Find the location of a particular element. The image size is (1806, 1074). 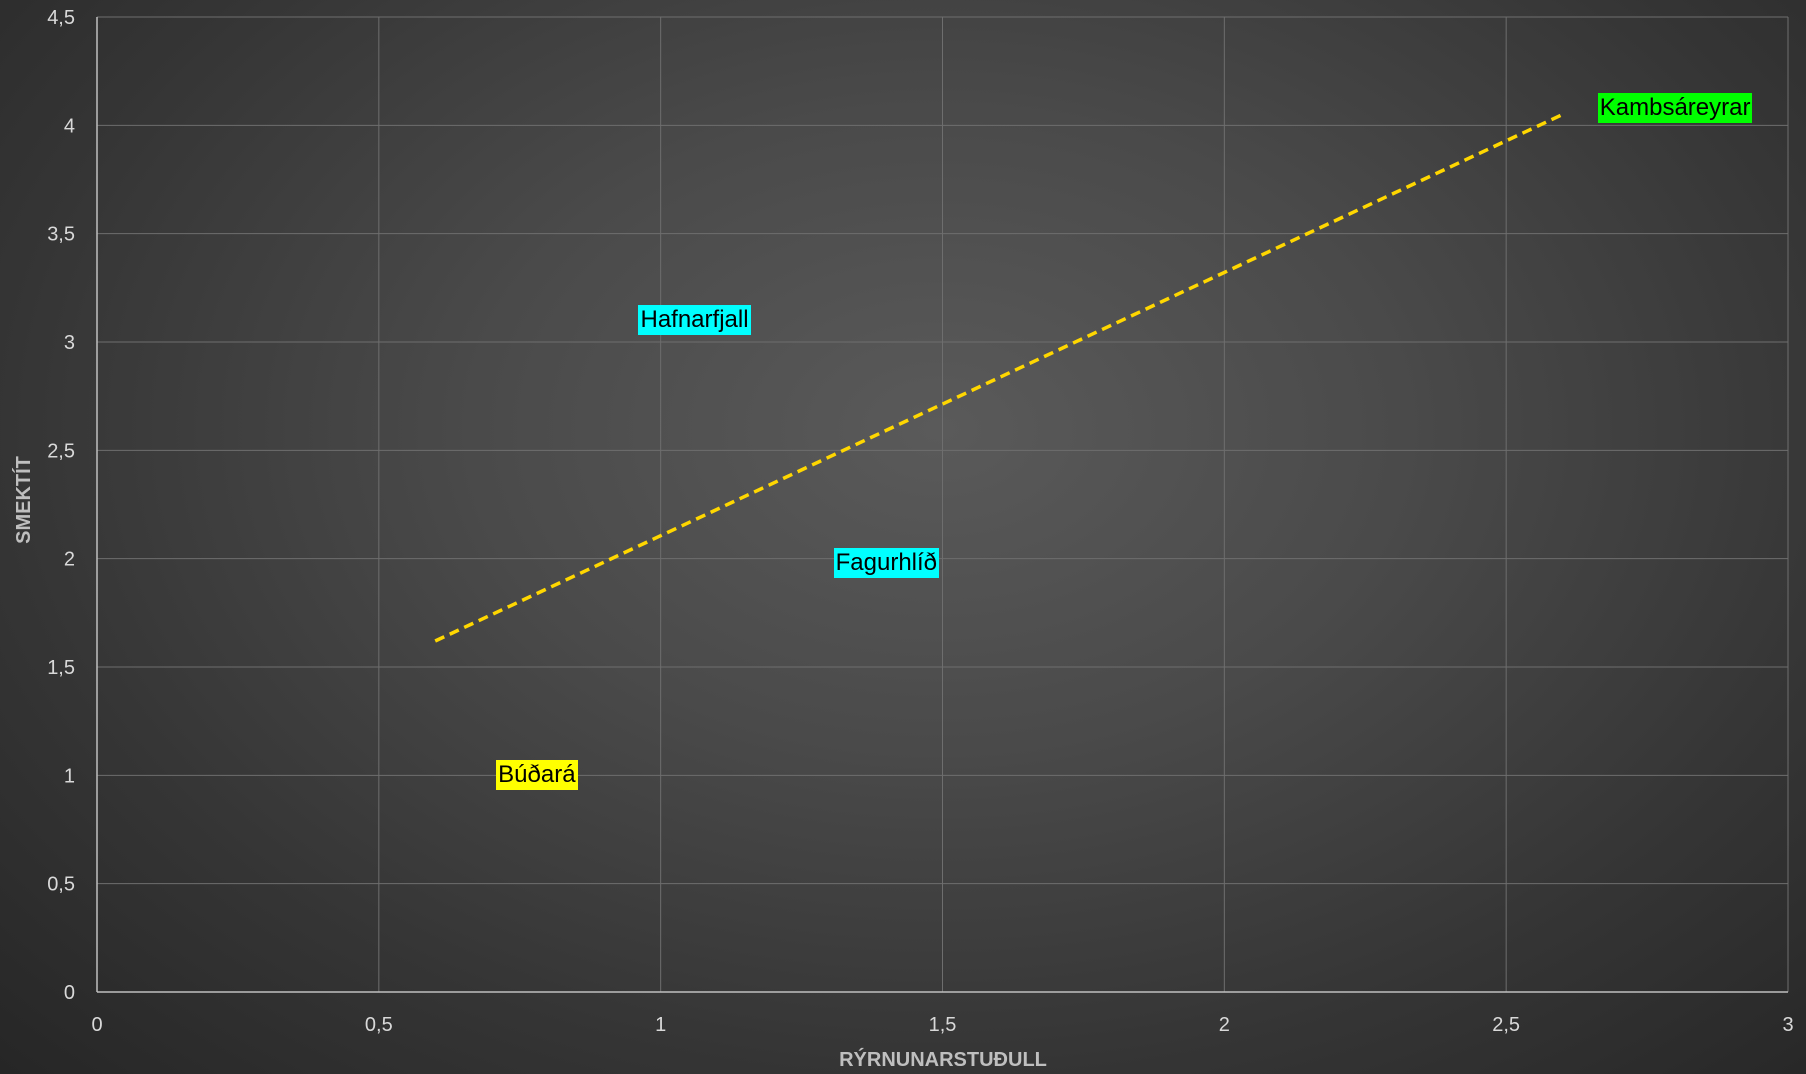

data-point-label: Fagurhlíð is located at coordinates (886, 563).